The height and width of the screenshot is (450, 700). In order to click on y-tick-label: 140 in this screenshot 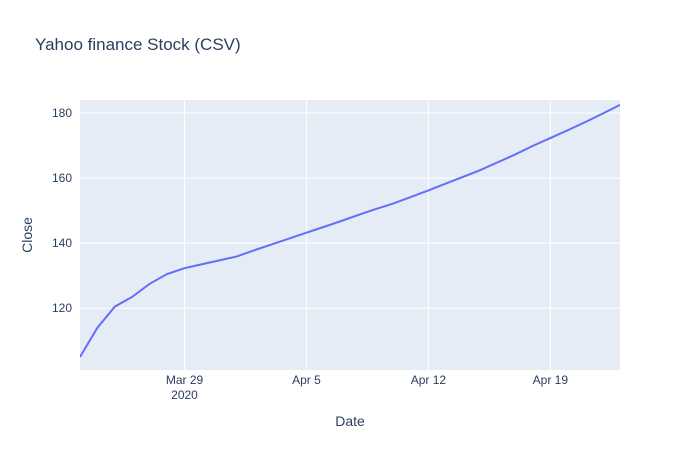, I will do `click(62, 243)`.